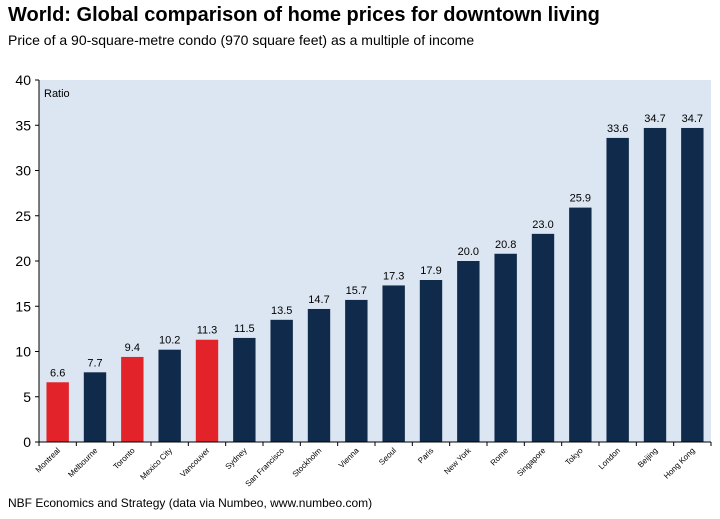 This screenshot has width=720, height=519. What do you see at coordinates (23, 125) in the screenshot?
I see `y-tick-label: 35` at bounding box center [23, 125].